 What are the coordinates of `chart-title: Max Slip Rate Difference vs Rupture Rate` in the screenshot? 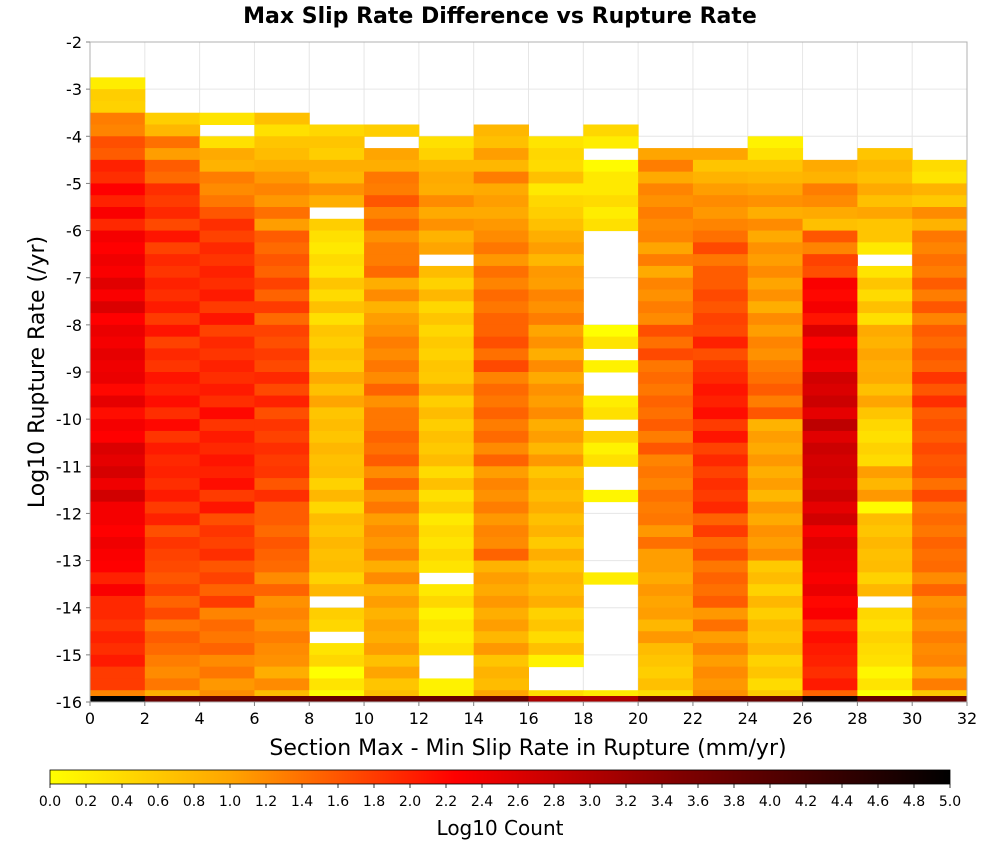 It's located at (500, 16).